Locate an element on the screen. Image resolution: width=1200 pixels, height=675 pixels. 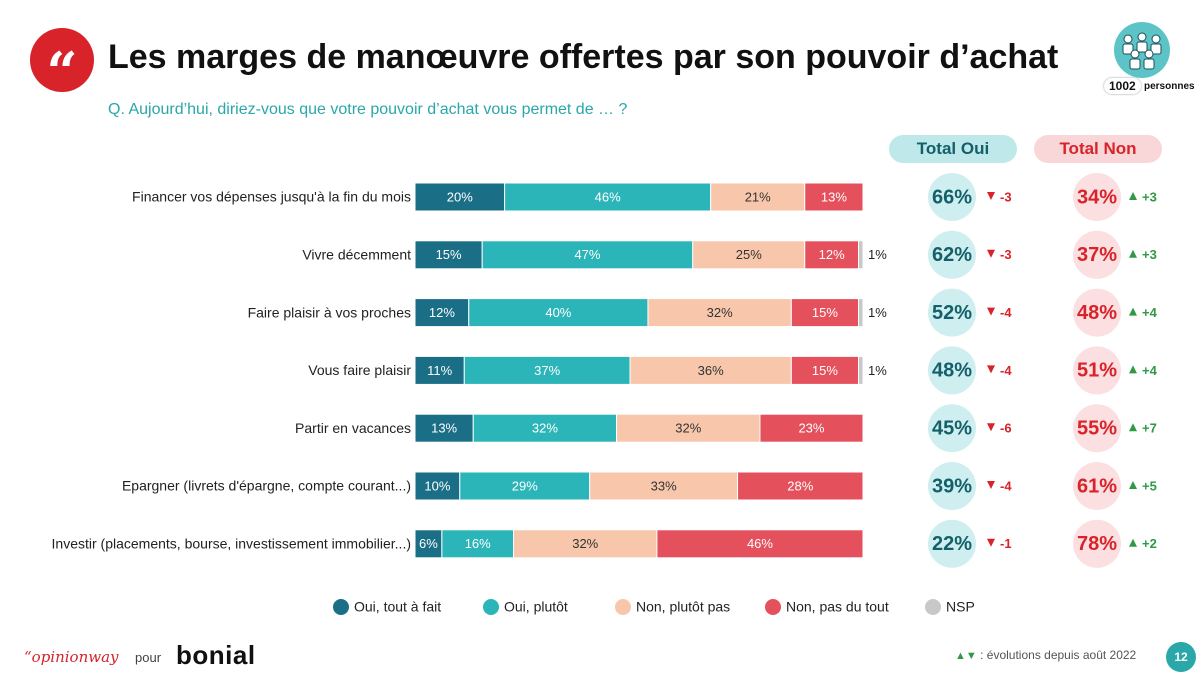
evolution-arrows-icon: ▲▼ is located at coordinates (966, 656).